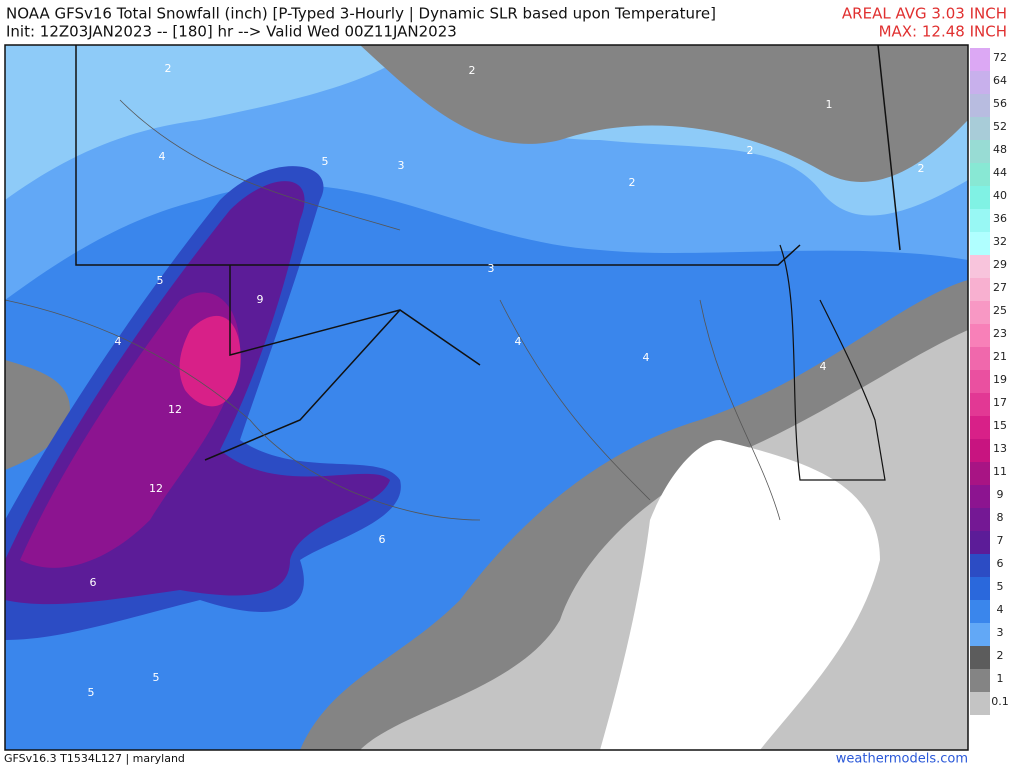 The height and width of the screenshot is (768, 1024). I want to click on colorbar-label: 44, so click(1000, 172).